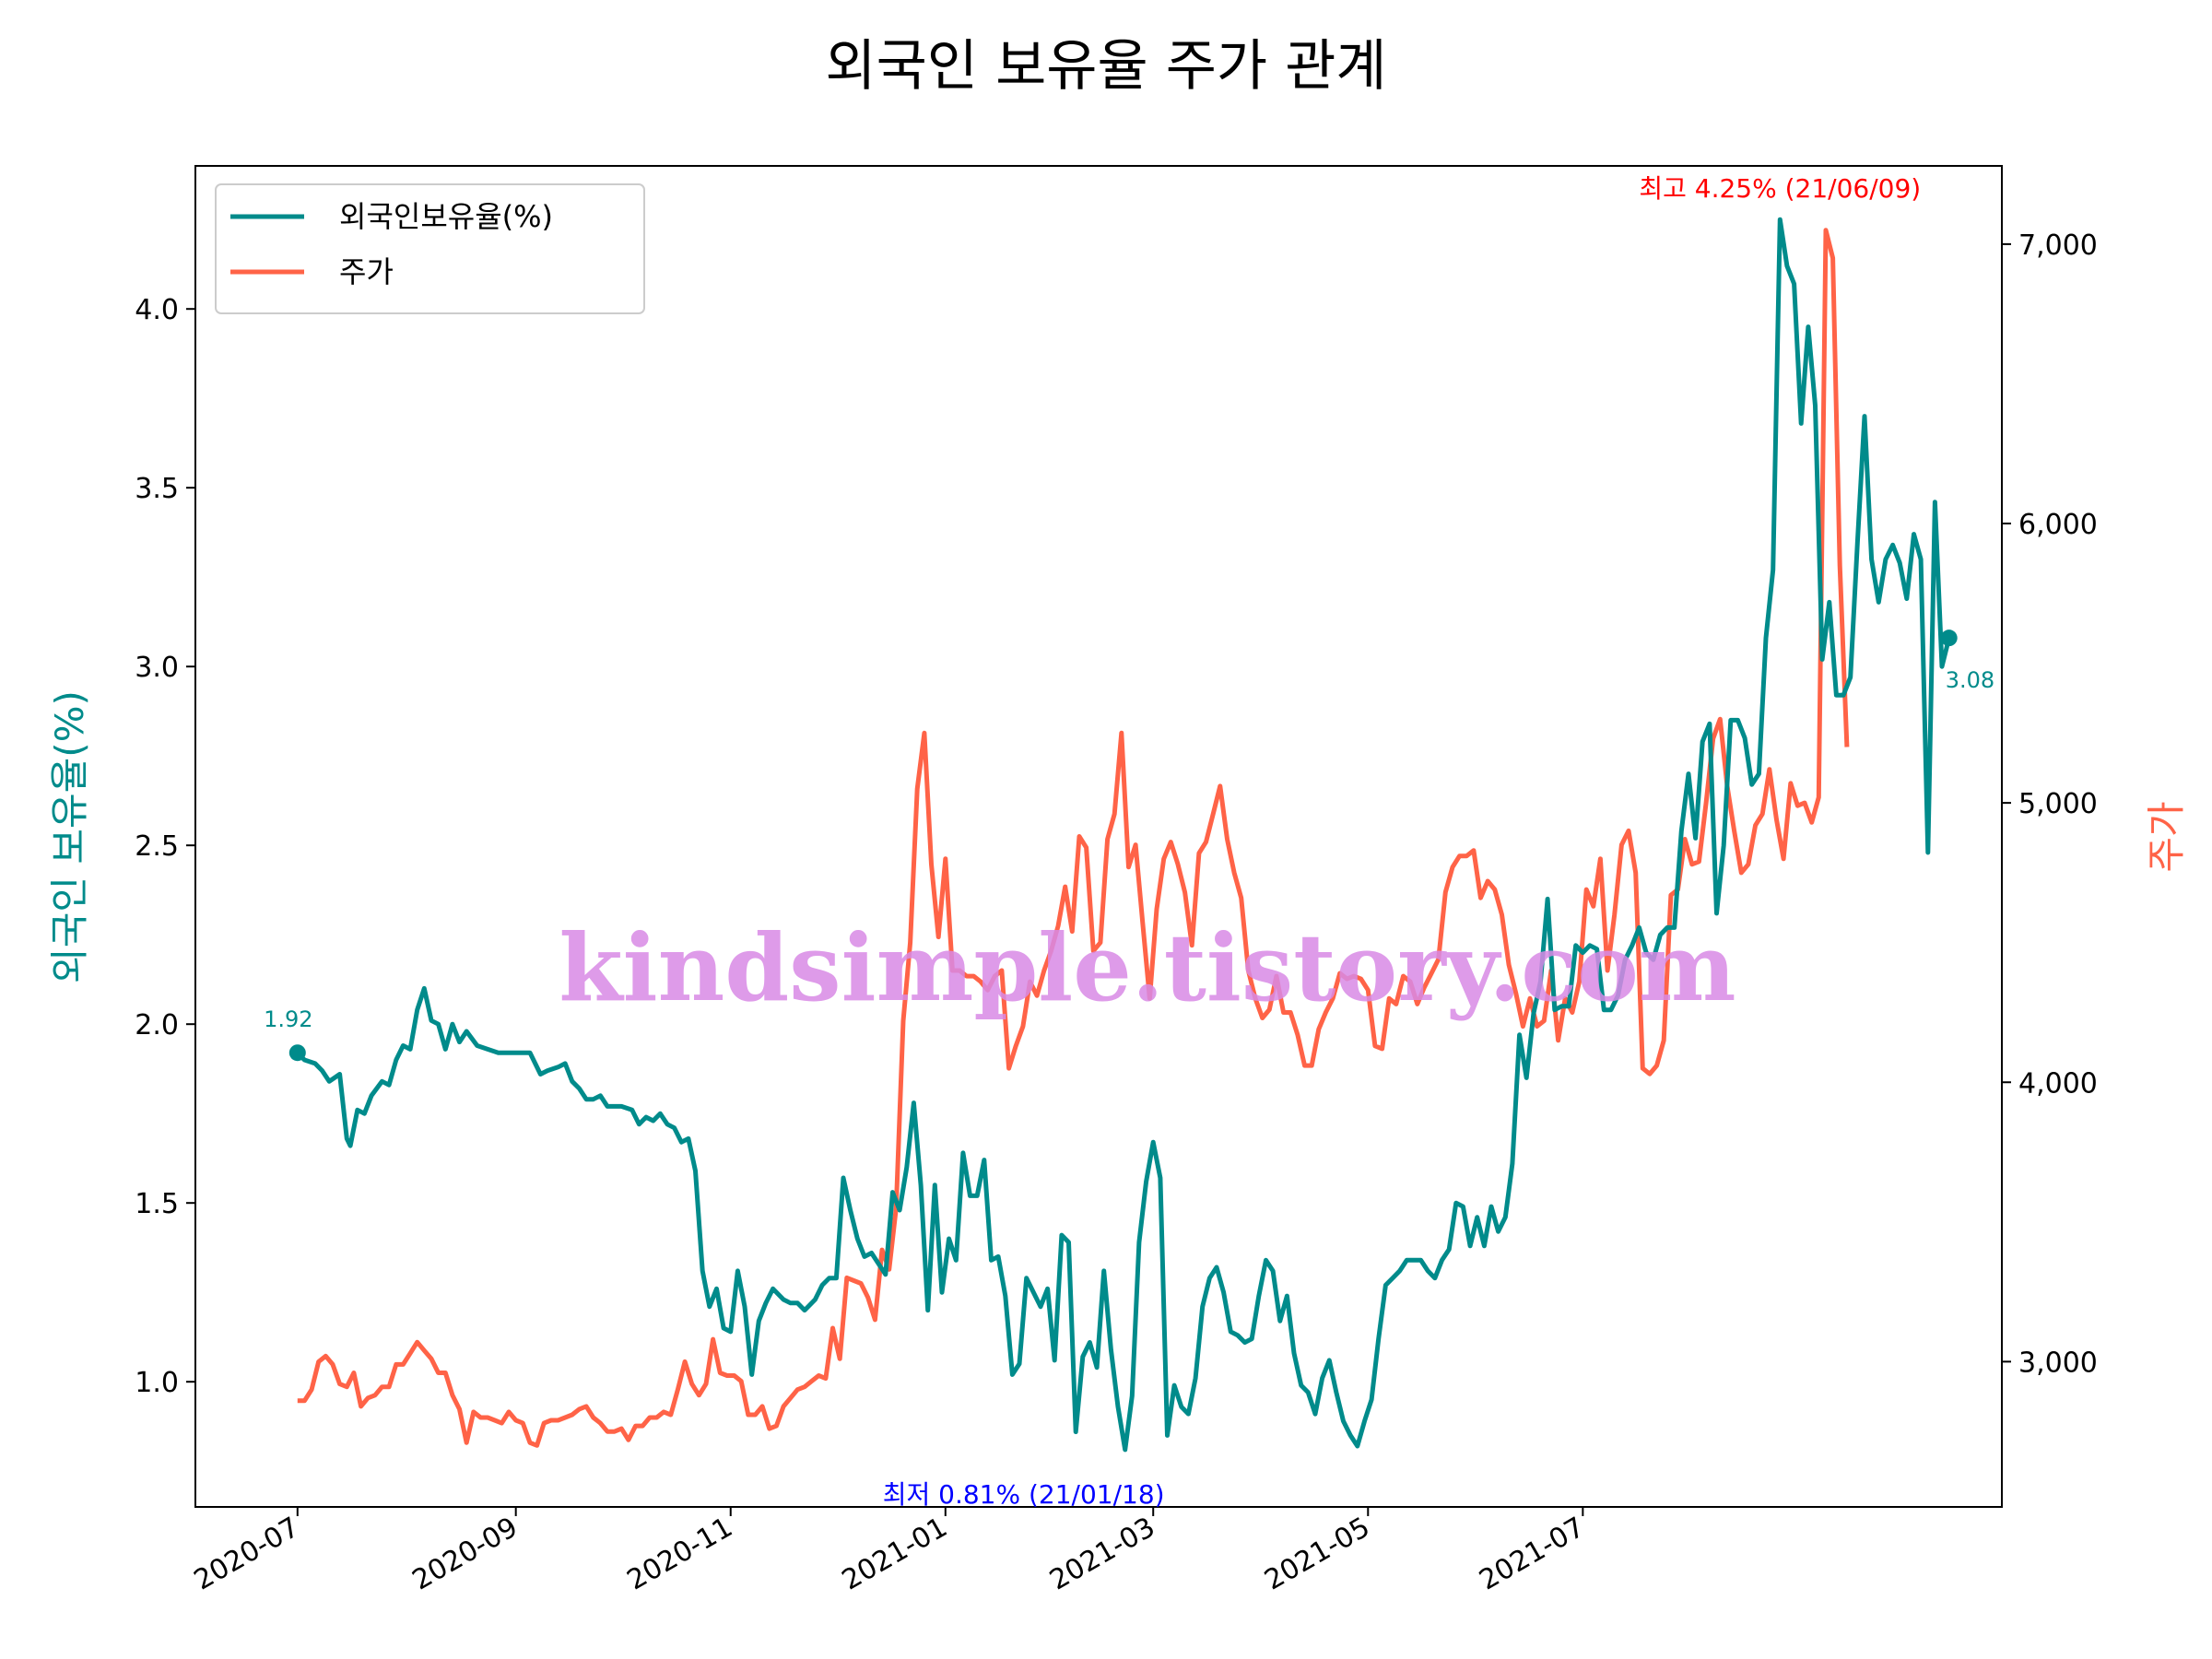  I want to click on right-tick-label: 4,000, so click(2058, 1083).